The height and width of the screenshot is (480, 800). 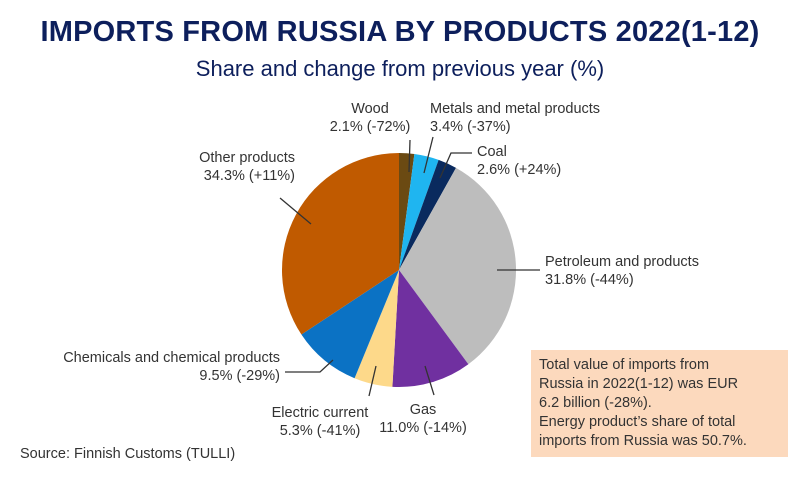 I want to click on chart-subtitle: Share and change from previous year (%), so click(x=400, y=68).